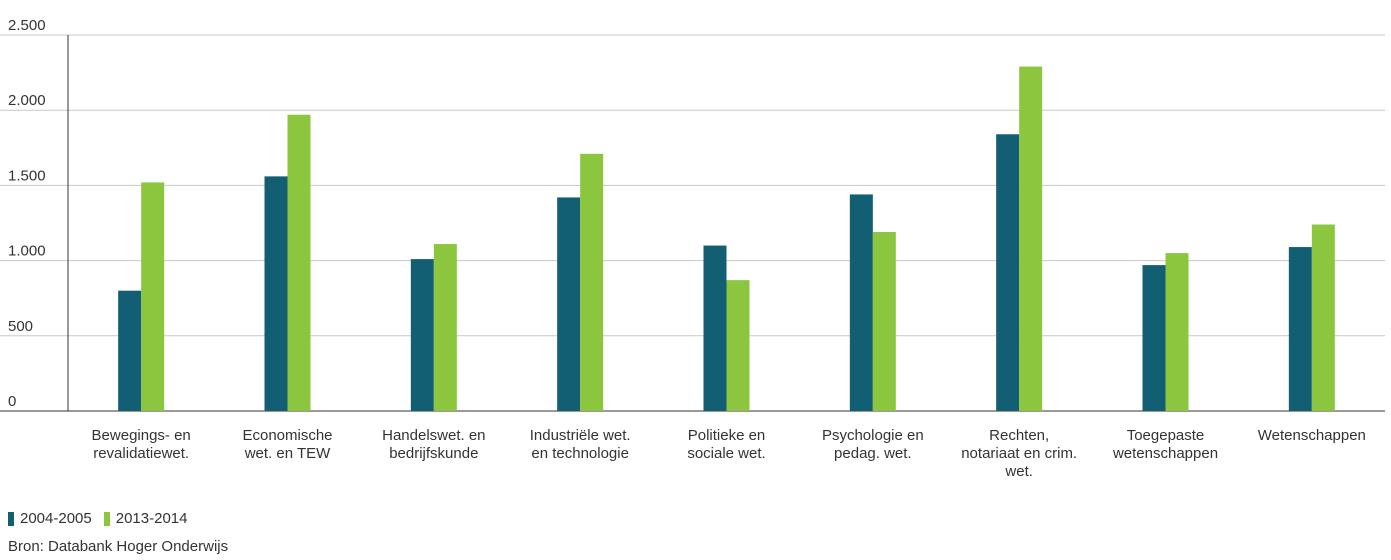 This screenshot has width=1391, height=560. Describe the element at coordinates (118, 546) in the screenshot. I see `source-note: Bron: Databank Hoger Onderwijs` at that location.